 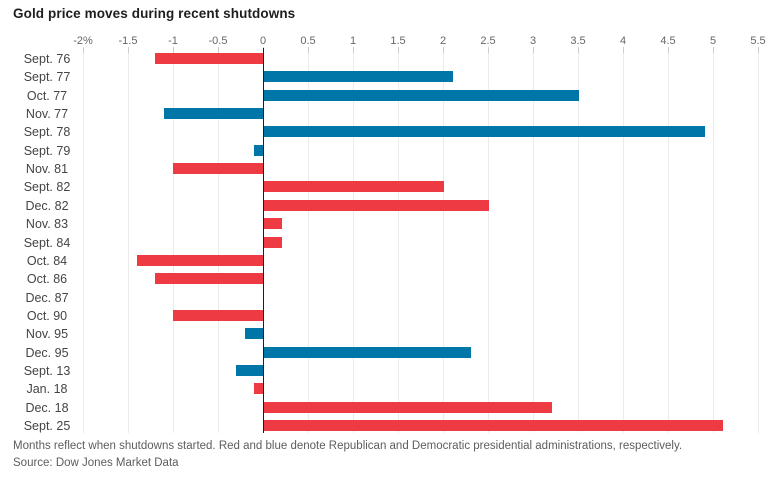 What do you see at coordinates (218, 41) in the screenshot?
I see `axis-tick-label: -0.5` at bounding box center [218, 41].